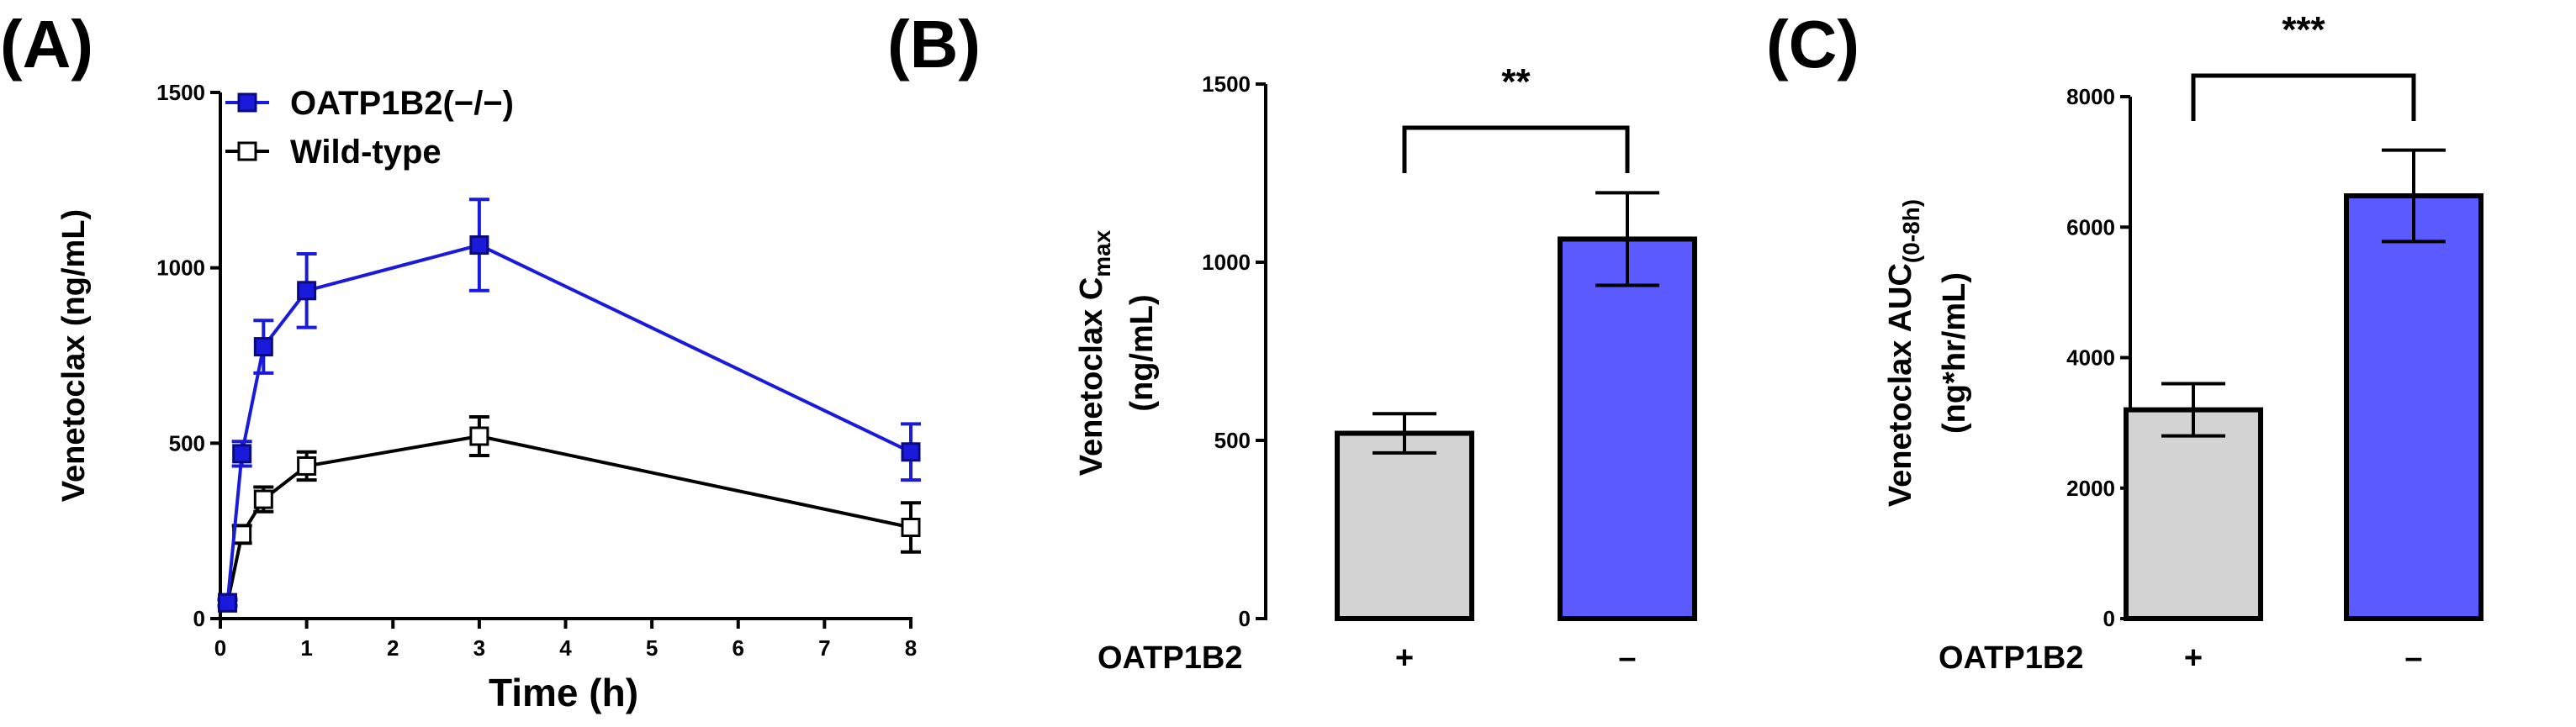 The image size is (2576, 727). I want to click on panel-b-ticks: 0 500 1000 1500, so click(1234, 351).